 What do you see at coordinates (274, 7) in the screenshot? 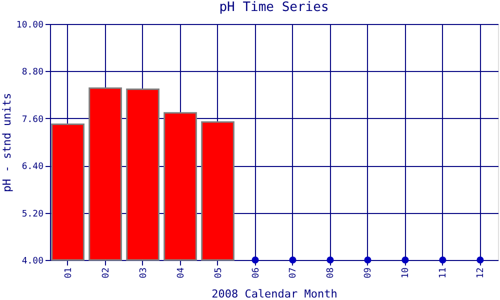
I see `chart-title: pH Time Series` at bounding box center [274, 7].